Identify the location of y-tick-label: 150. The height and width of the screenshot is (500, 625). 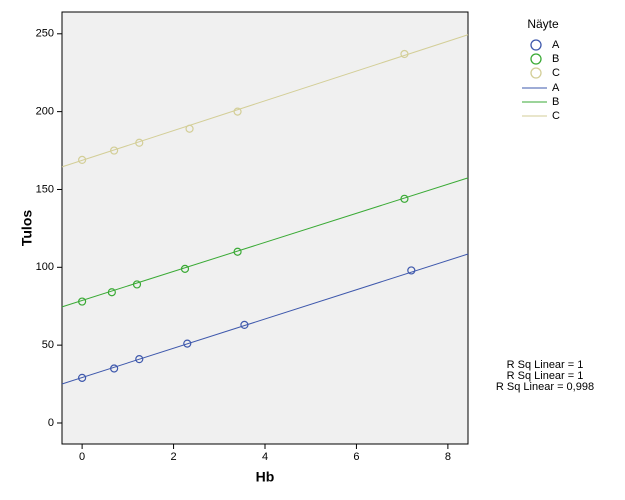
(45, 189).